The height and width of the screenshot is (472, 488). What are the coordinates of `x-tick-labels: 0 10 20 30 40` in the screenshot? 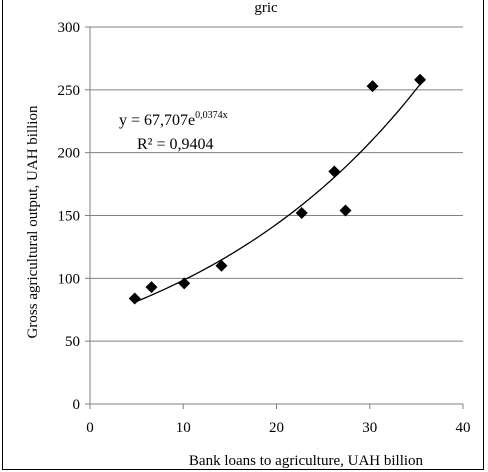 It's located at (278, 428).